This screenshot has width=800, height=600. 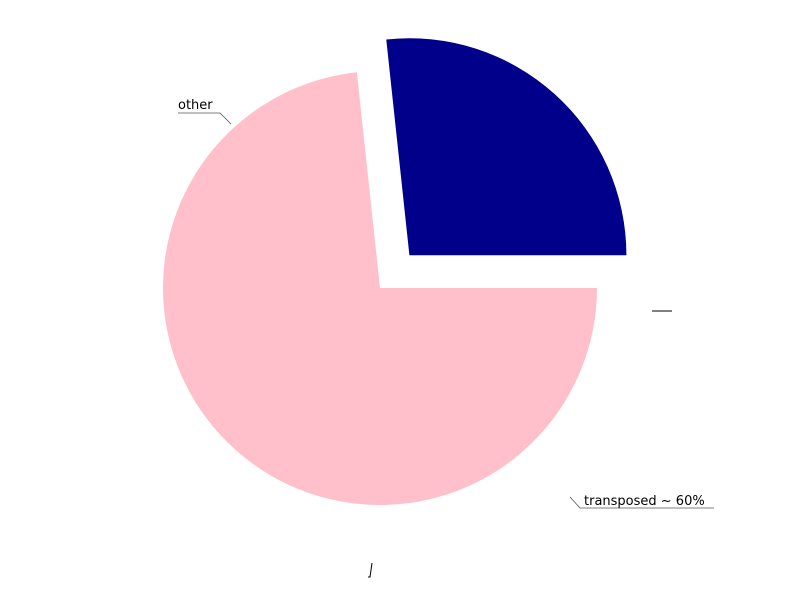 I want to click on pie-slice-transposed, so click(x=506, y=147).